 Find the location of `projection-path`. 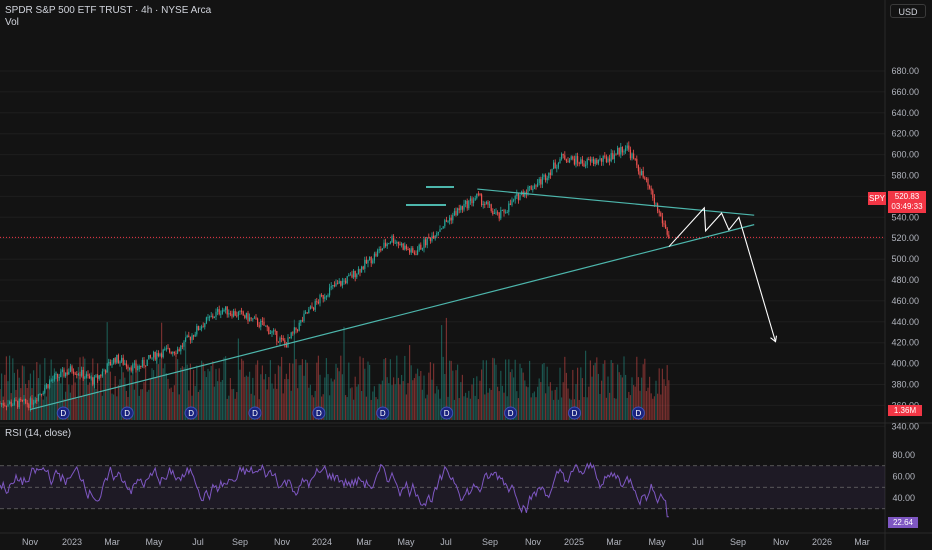

projection-path is located at coordinates (722, 274).